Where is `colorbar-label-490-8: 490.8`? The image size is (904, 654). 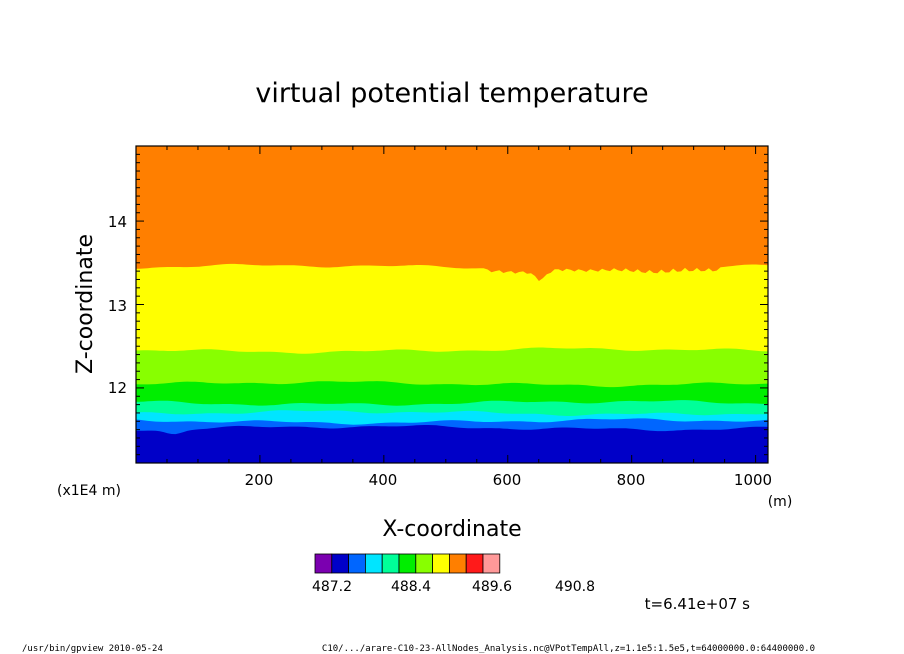
colorbar-label-490-8: 490.8 is located at coordinates (575, 587).